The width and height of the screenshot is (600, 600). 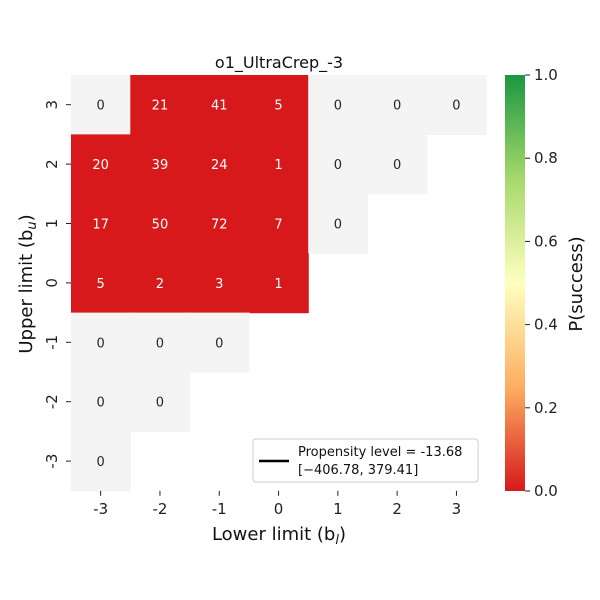 What do you see at coordinates (219, 509) in the screenshot?
I see `x-tick-label: -1` at bounding box center [219, 509].